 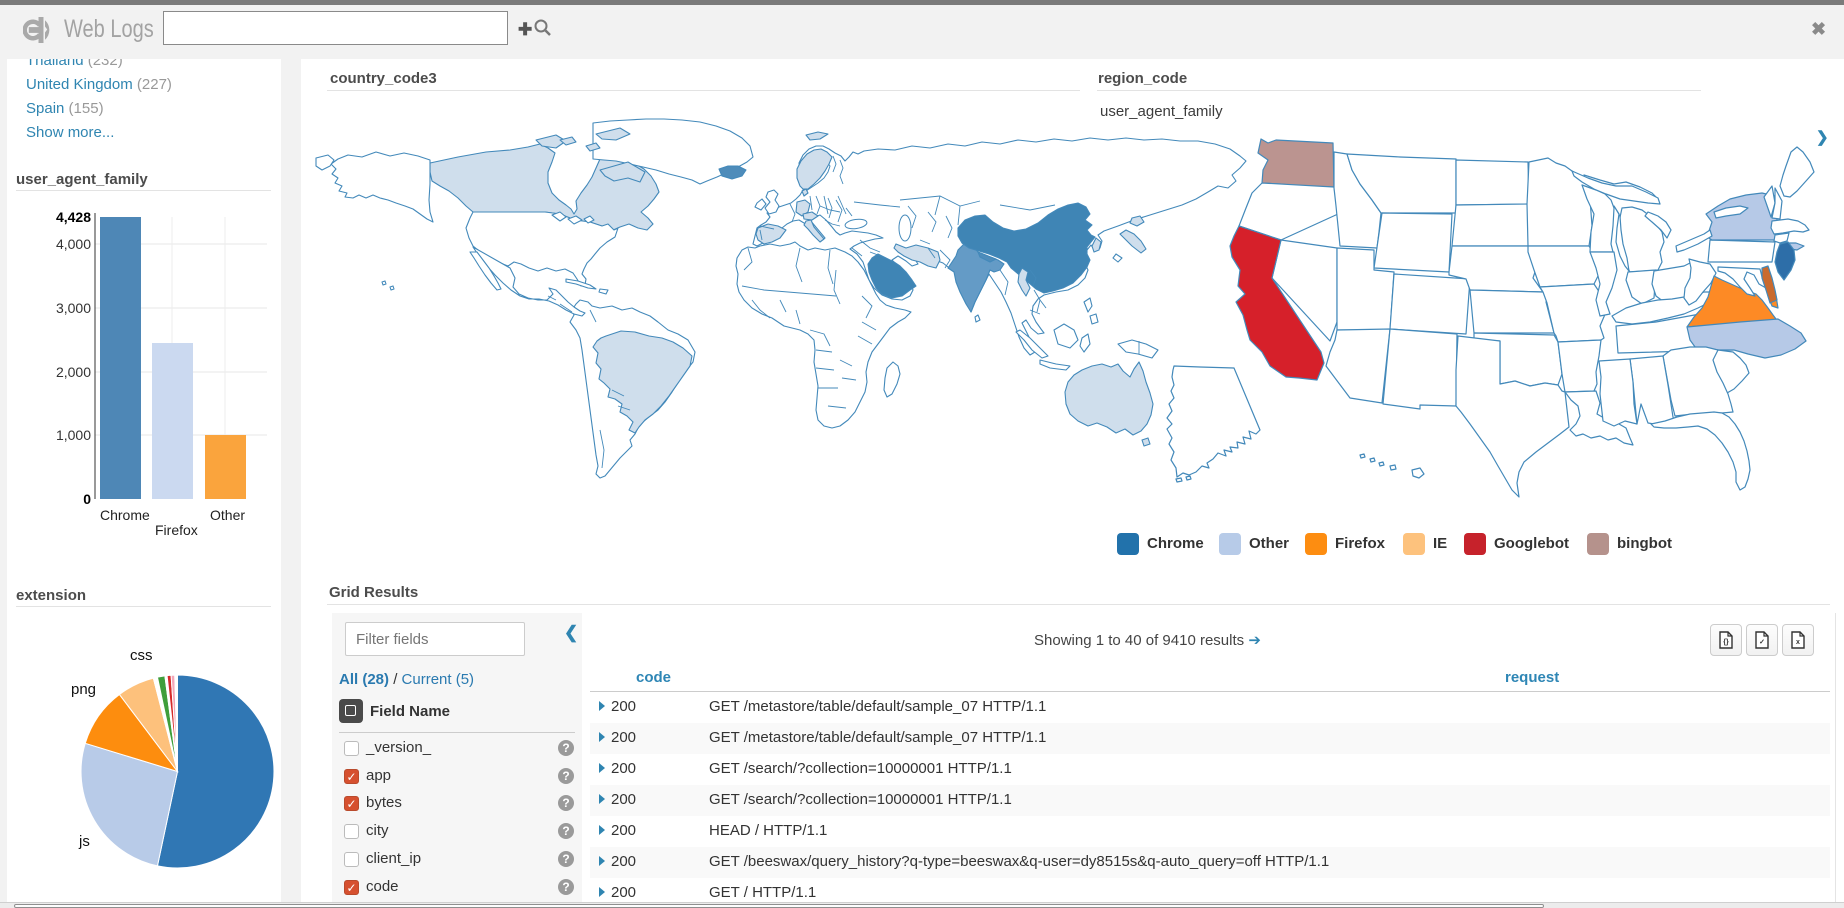 What do you see at coordinates (1798, 642) in the screenshot?
I see `svg-text: x` at bounding box center [1798, 642].